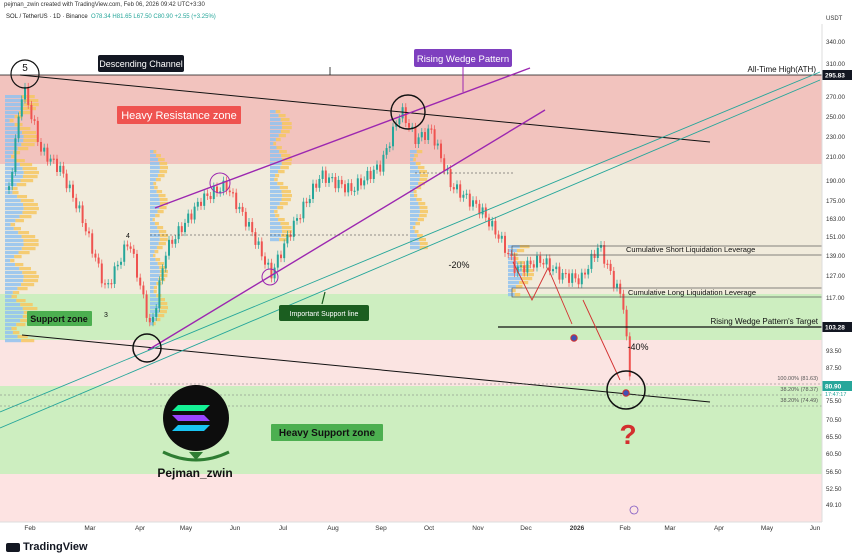 The height and width of the screenshot is (559, 860). Describe the element at coordinates (625, 528) in the screenshot. I see `x-tick-label: Feb` at that location.